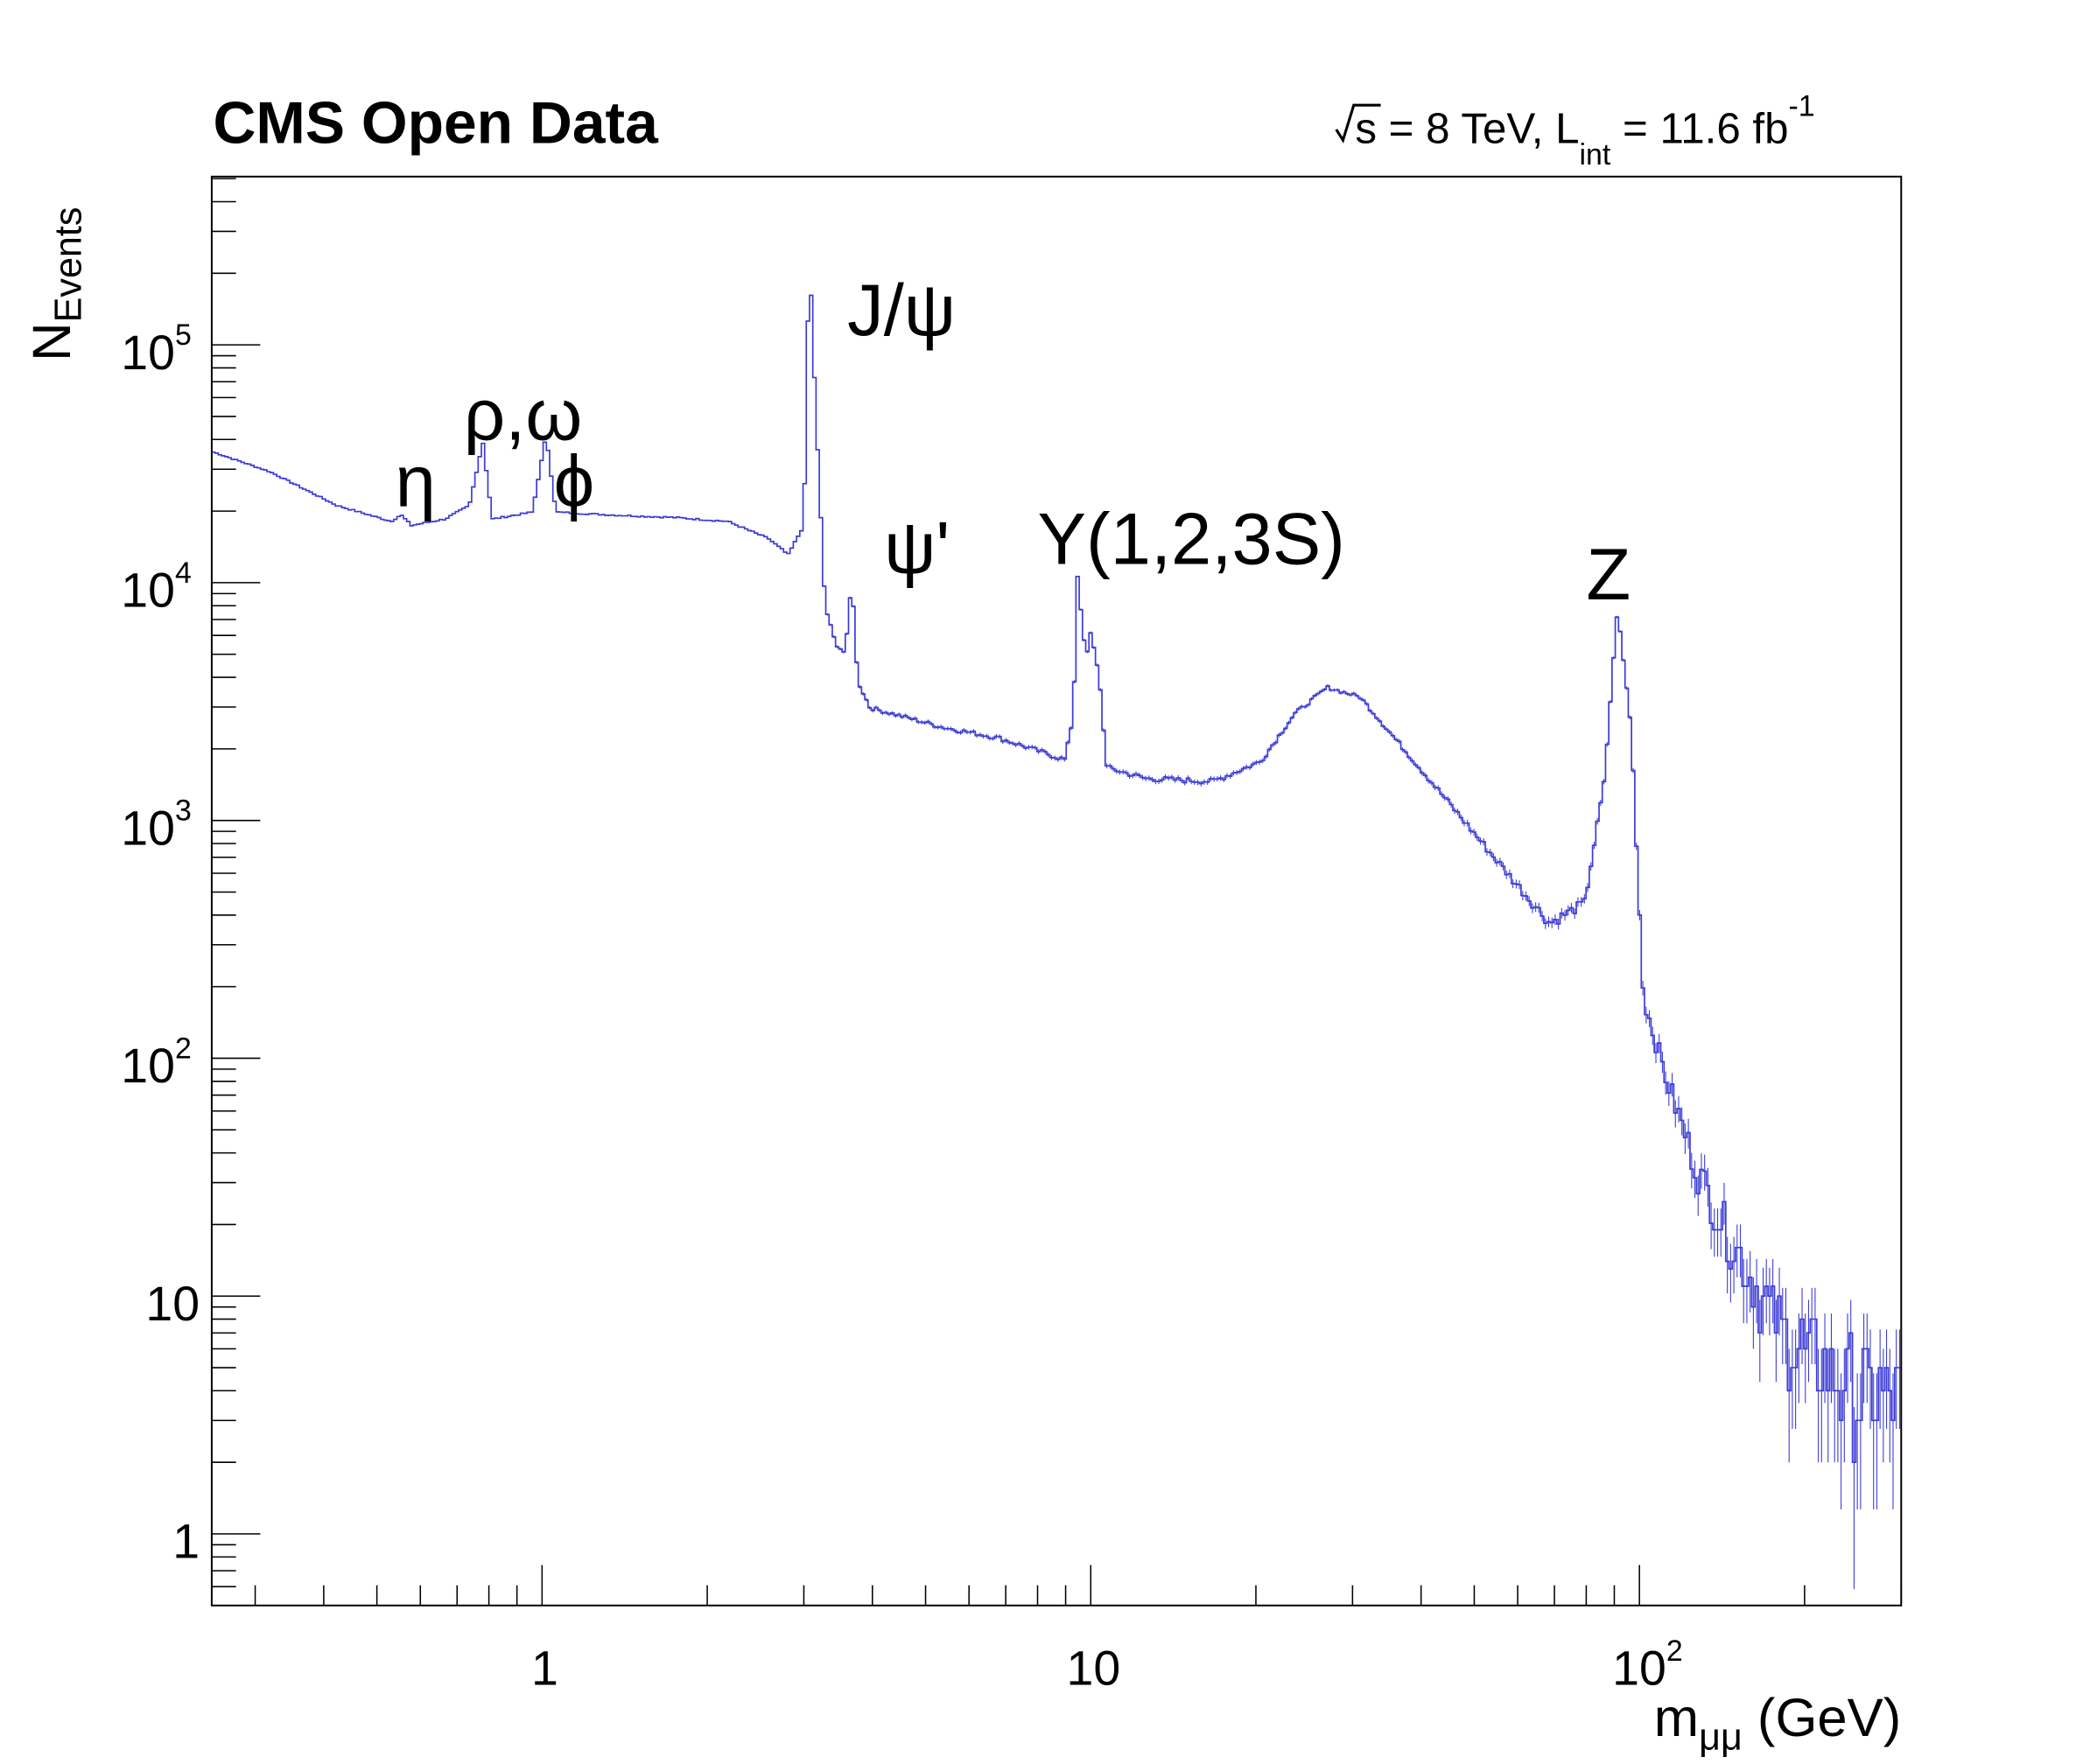 Image resolution: width=2090 pixels, height=1764 pixels. I want to click on peak-label: ψ', so click(917, 548).